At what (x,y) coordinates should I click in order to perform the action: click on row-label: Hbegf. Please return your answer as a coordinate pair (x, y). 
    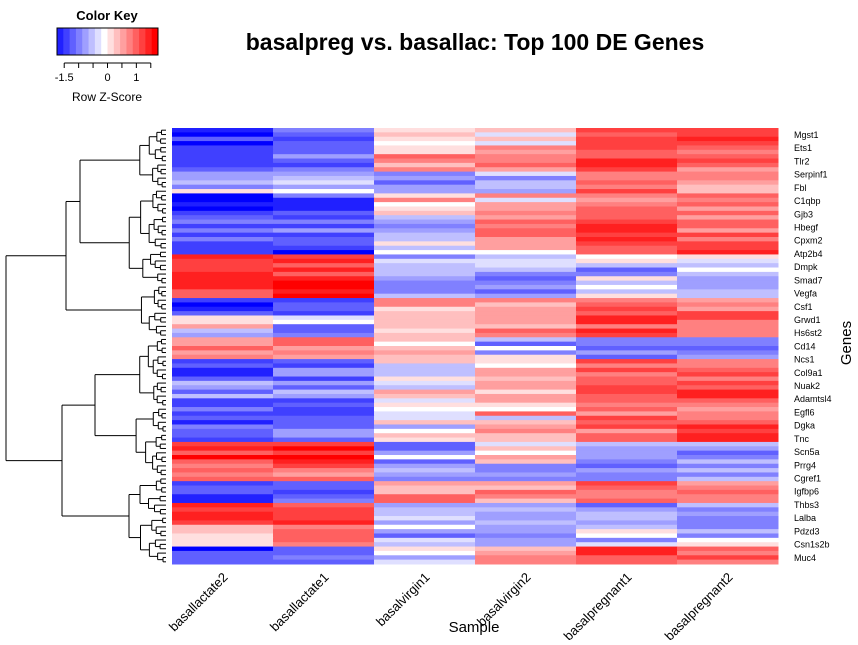
    Looking at the image, I should click on (806, 227).